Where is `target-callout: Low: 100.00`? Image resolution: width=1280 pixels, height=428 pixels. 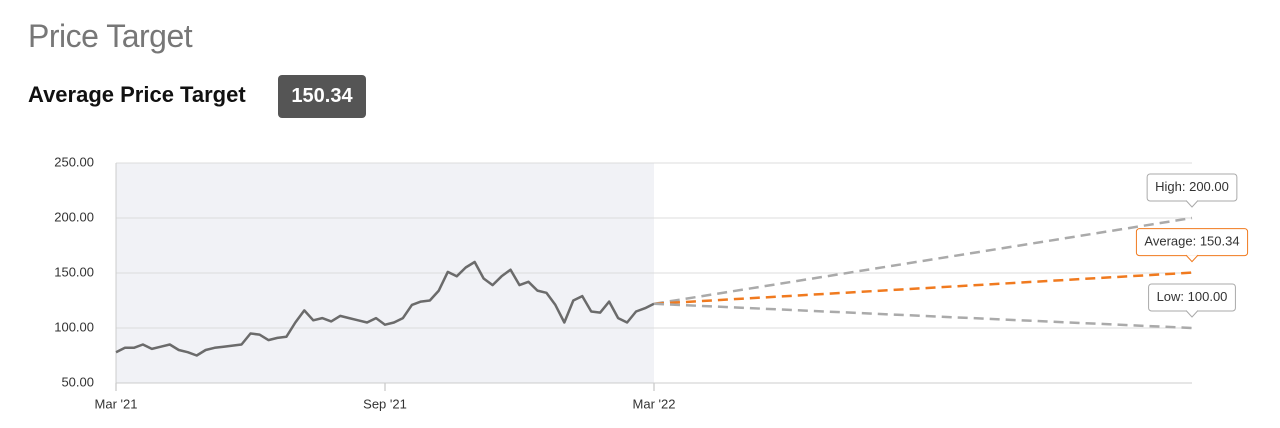
target-callout: Low: 100.00 is located at coordinates (1192, 300).